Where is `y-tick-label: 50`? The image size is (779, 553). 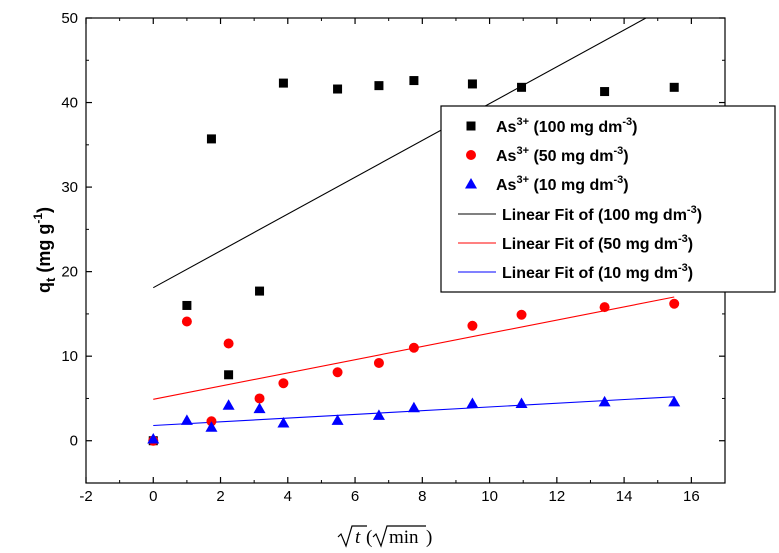 y-tick-label: 50 is located at coordinates (69, 18).